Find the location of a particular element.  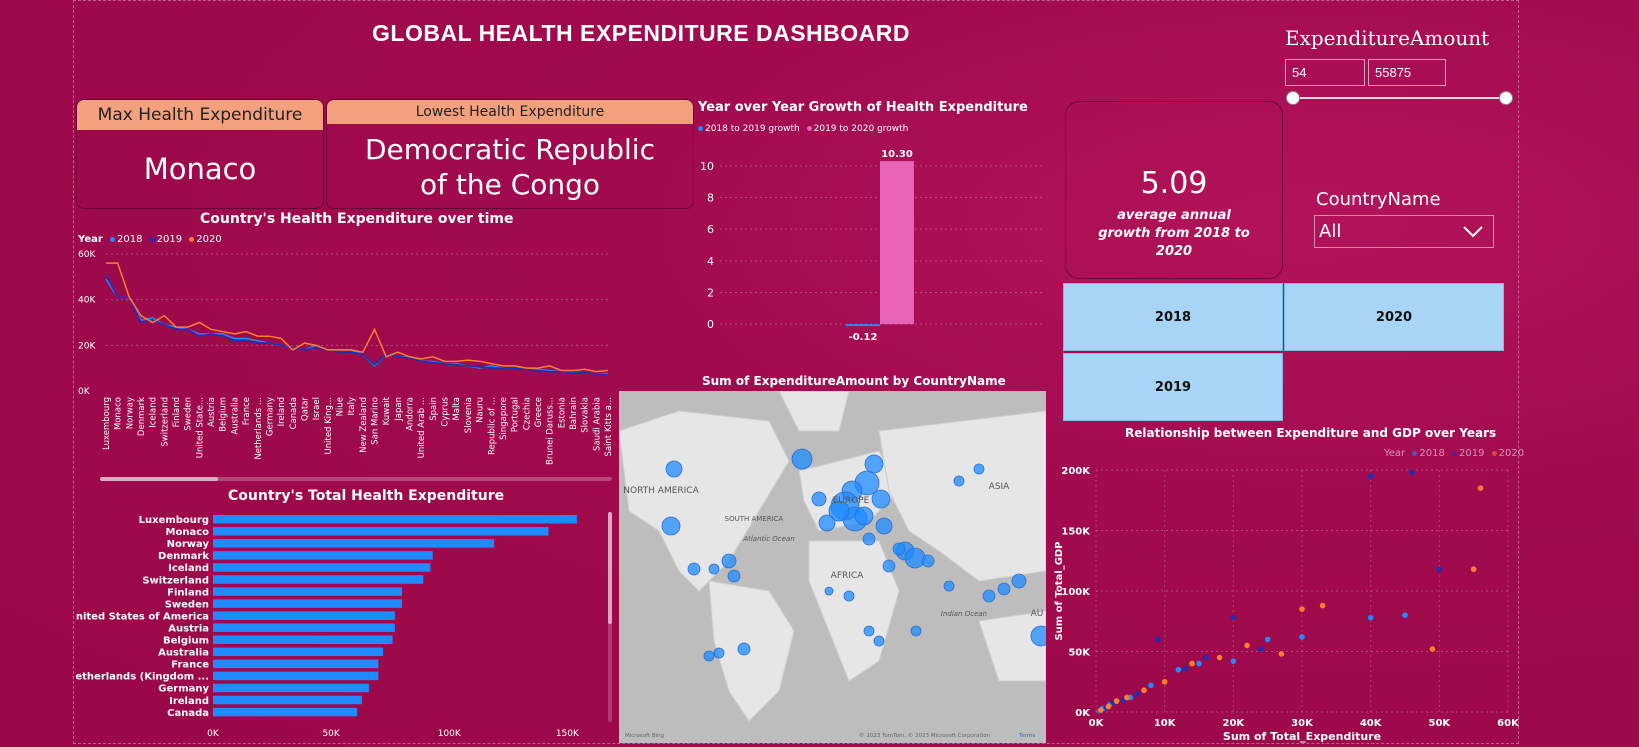

line-x-tick: Iceland is located at coordinates (154, 412).